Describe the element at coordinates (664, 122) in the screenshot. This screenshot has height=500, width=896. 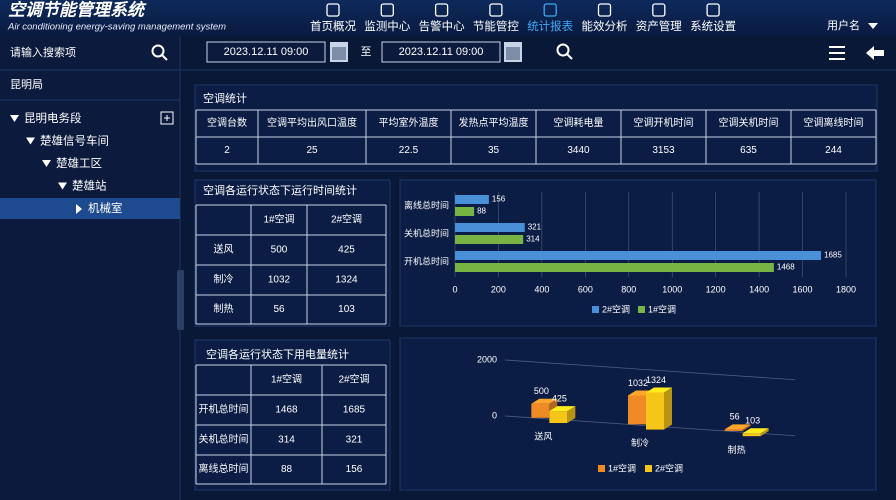
I see `table-cell: 空调开机时间` at that location.